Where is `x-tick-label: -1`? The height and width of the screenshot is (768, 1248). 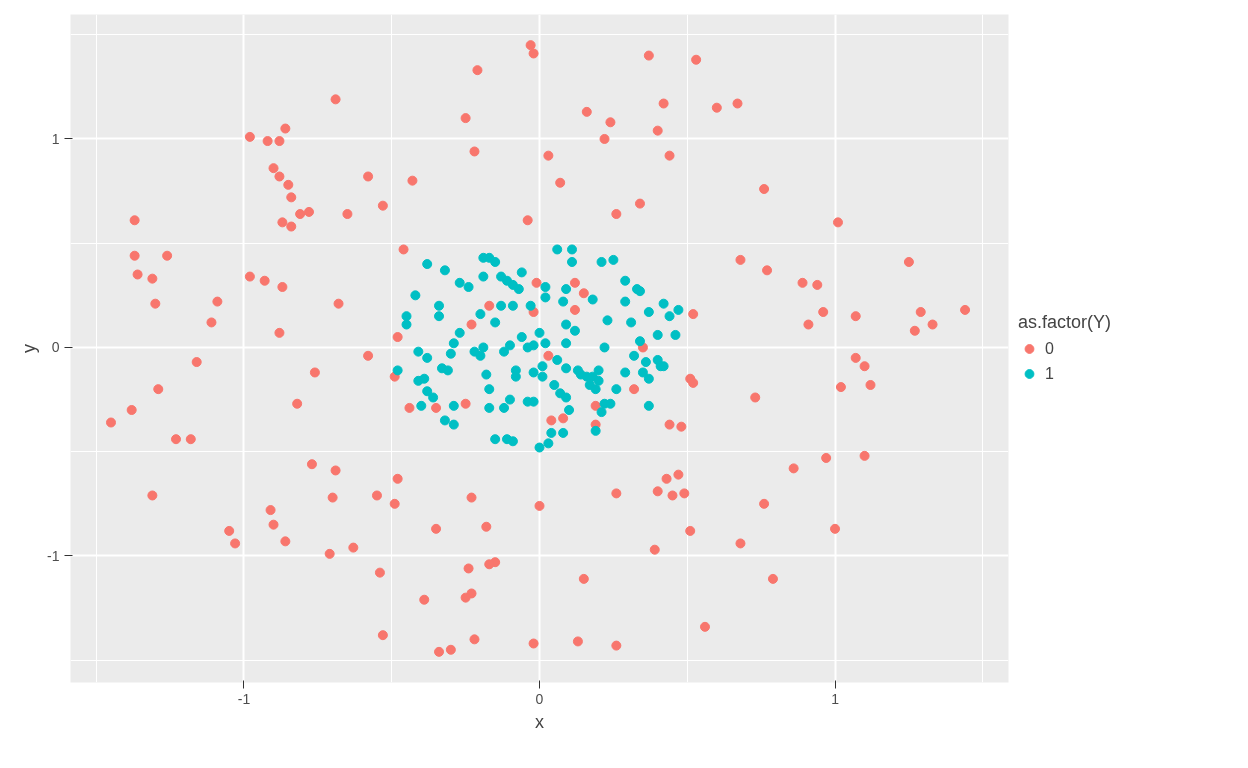 x-tick-label: -1 is located at coordinates (244, 698).